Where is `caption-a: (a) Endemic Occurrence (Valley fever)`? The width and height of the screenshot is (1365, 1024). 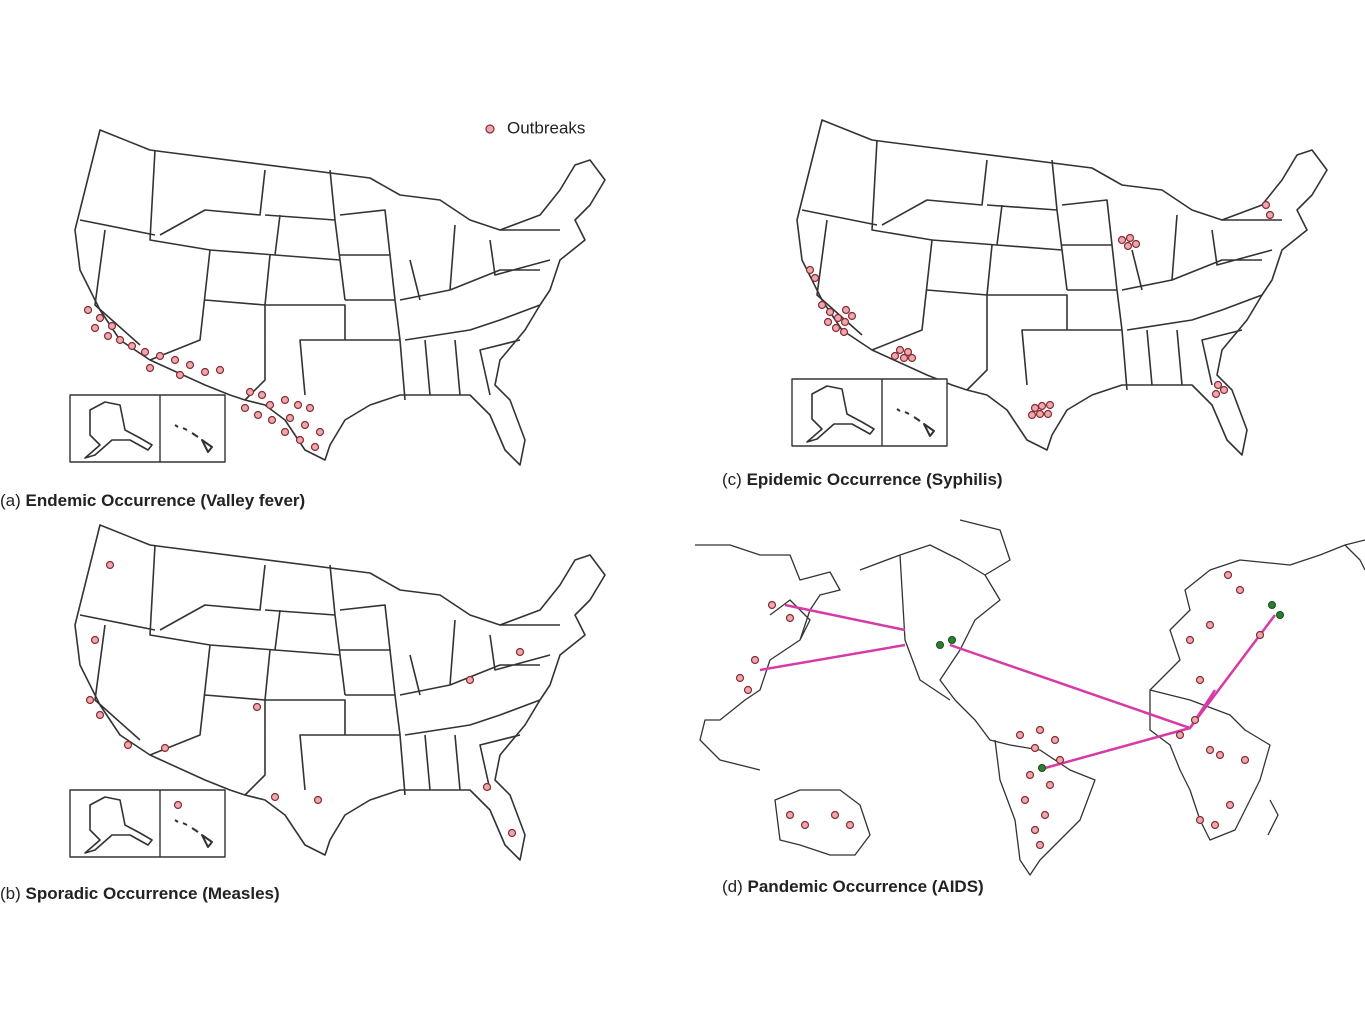 caption-a: (a) Endemic Occurrence (Valley fever) is located at coordinates (152, 500).